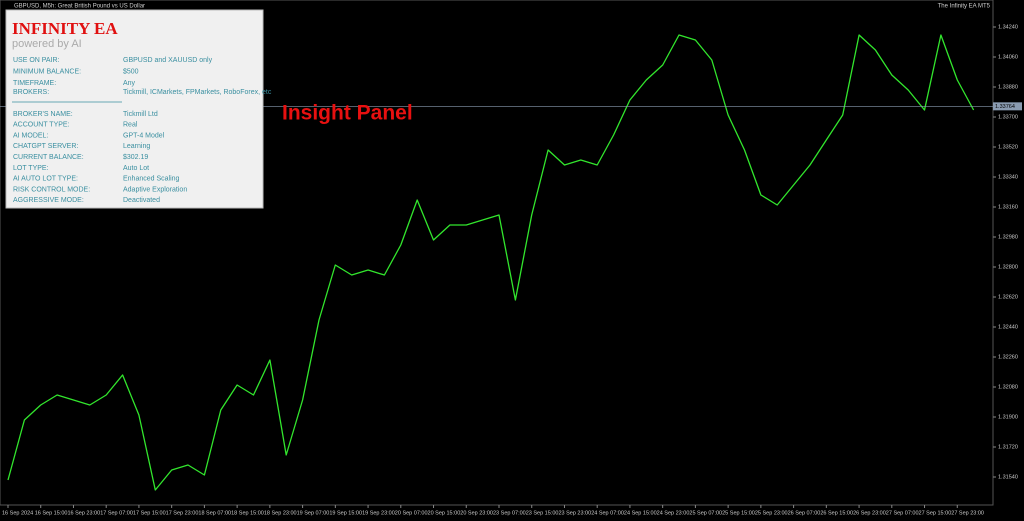  What do you see at coordinates (149, 513) in the screenshot?
I see `x-tick-label: 17 Sep 15:00` at bounding box center [149, 513].